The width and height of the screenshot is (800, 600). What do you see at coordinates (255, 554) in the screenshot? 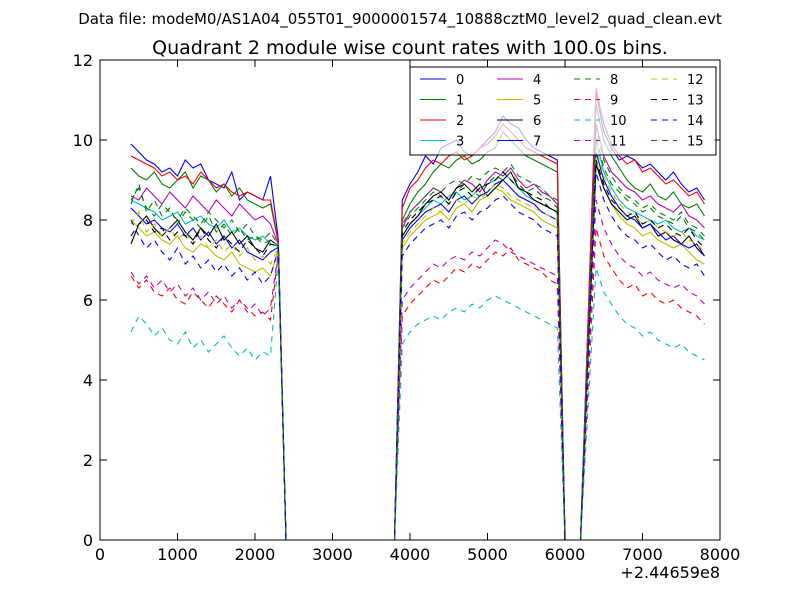
I see `x-tick-label: 2000` at bounding box center [255, 554].